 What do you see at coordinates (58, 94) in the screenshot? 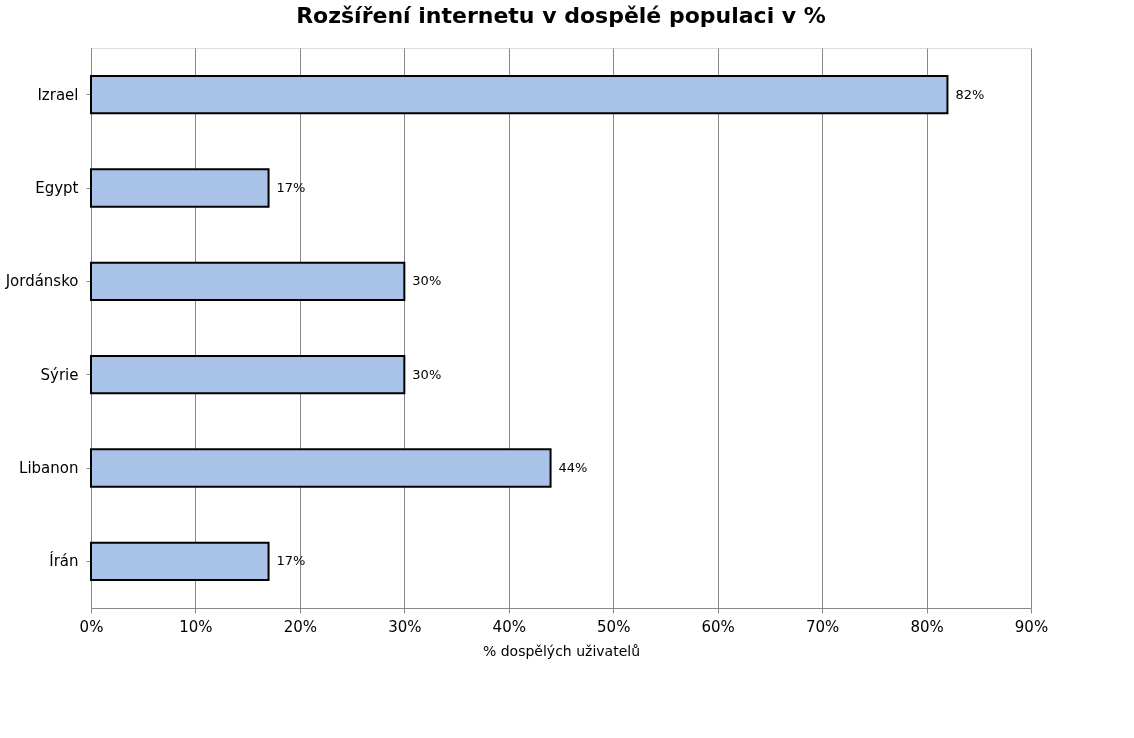
I see `y-tick-label: Izrael` at bounding box center [58, 94].